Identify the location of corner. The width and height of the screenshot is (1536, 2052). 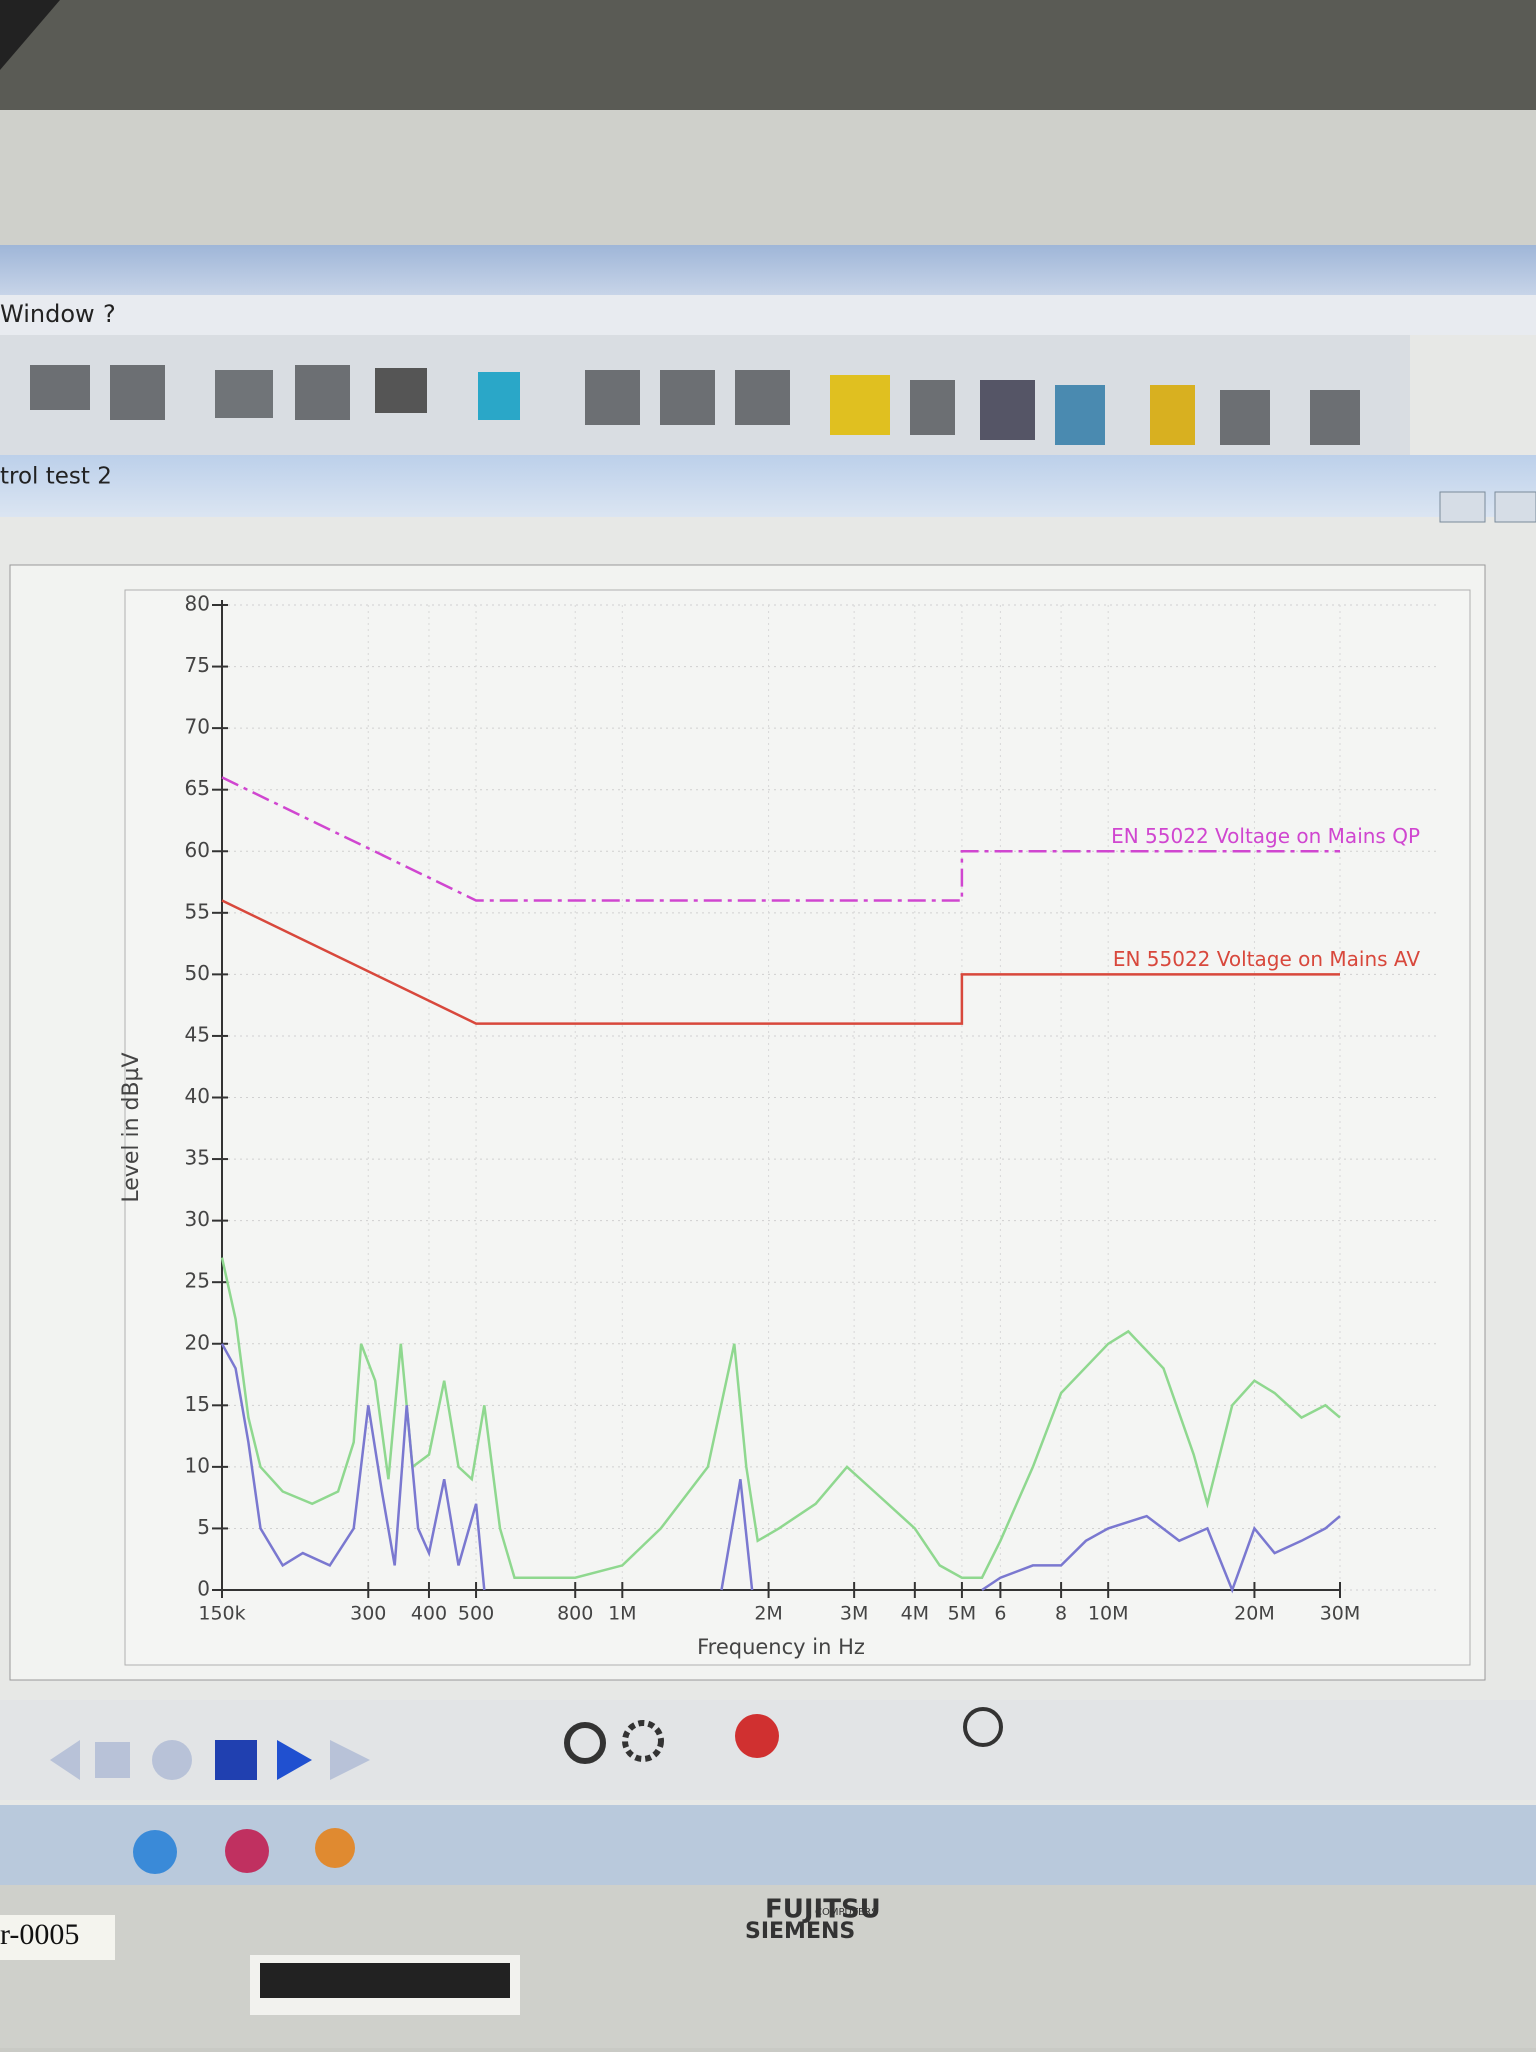
(30, 35).